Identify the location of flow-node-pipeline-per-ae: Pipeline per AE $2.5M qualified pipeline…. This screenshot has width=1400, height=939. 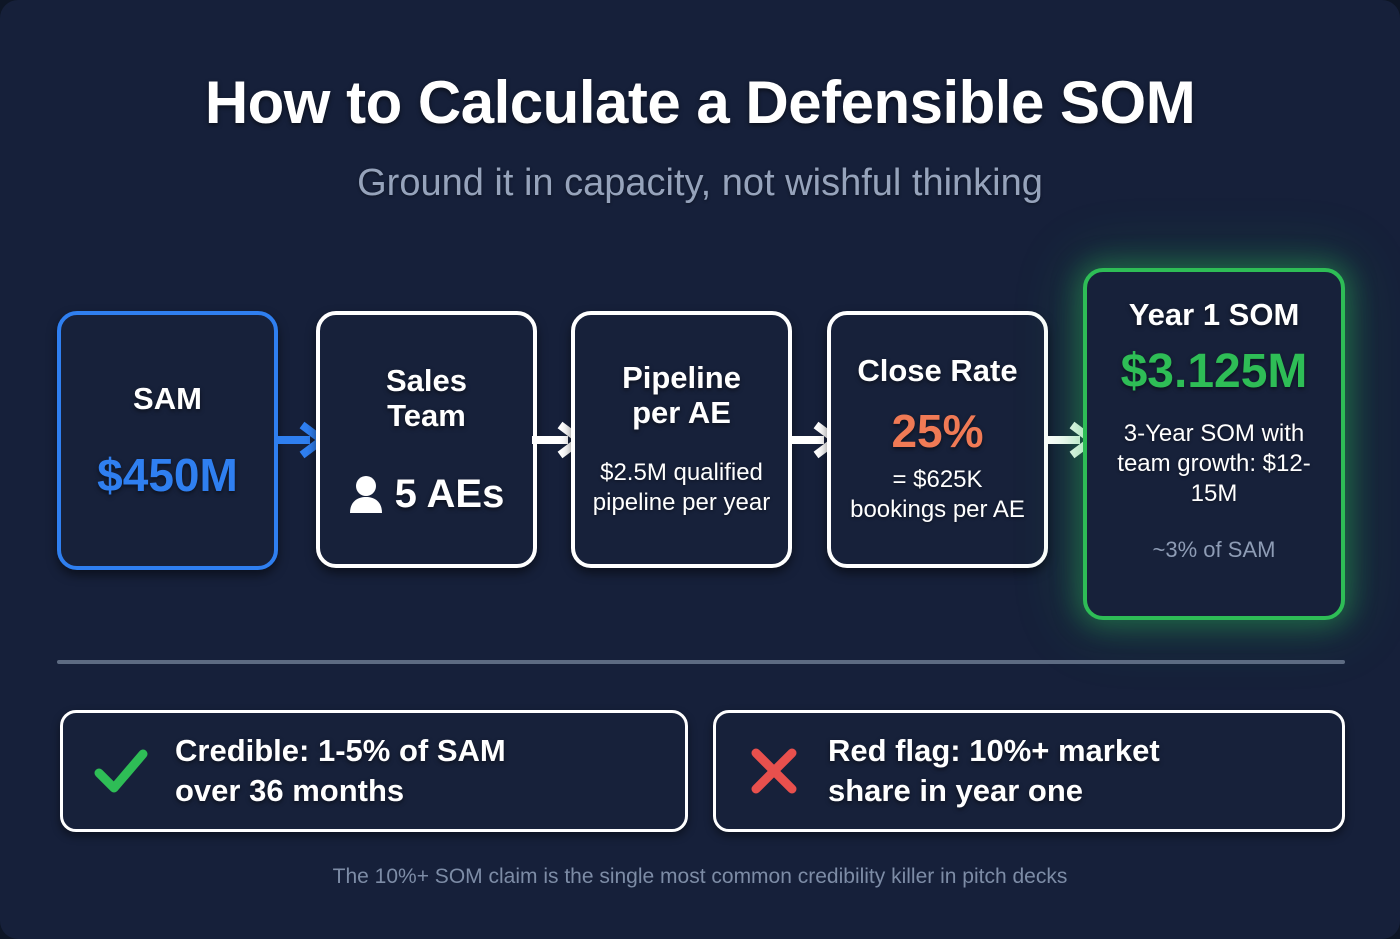
(681, 439).